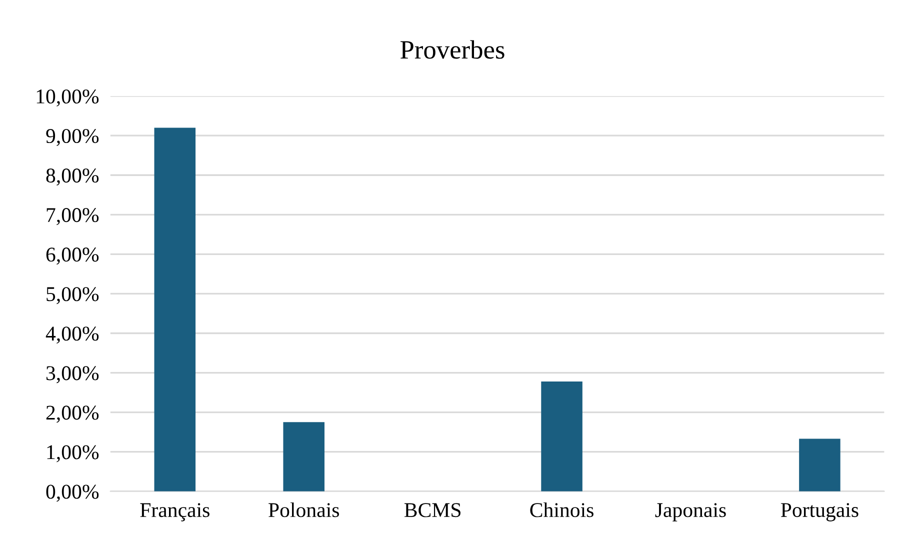 The height and width of the screenshot is (549, 905). Describe the element at coordinates (432, 510) in the screenshot. I see `x-tick-label: BCMS` at that location.